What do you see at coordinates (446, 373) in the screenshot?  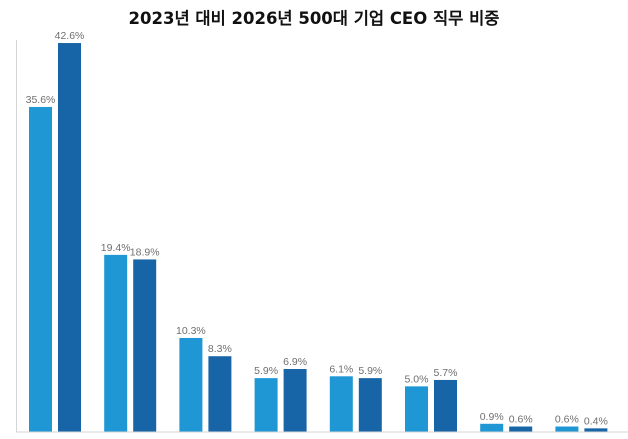 I see `data-label-series-2-item-6: 5.7%` at bounding box center [446, 373].